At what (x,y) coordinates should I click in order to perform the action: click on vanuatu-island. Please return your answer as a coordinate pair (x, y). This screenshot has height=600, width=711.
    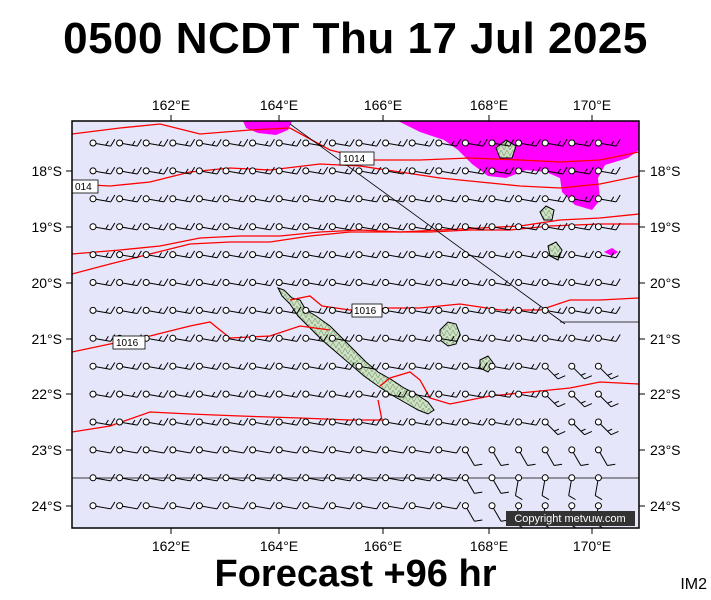
    Looking at the image, I should click on (547, 213).